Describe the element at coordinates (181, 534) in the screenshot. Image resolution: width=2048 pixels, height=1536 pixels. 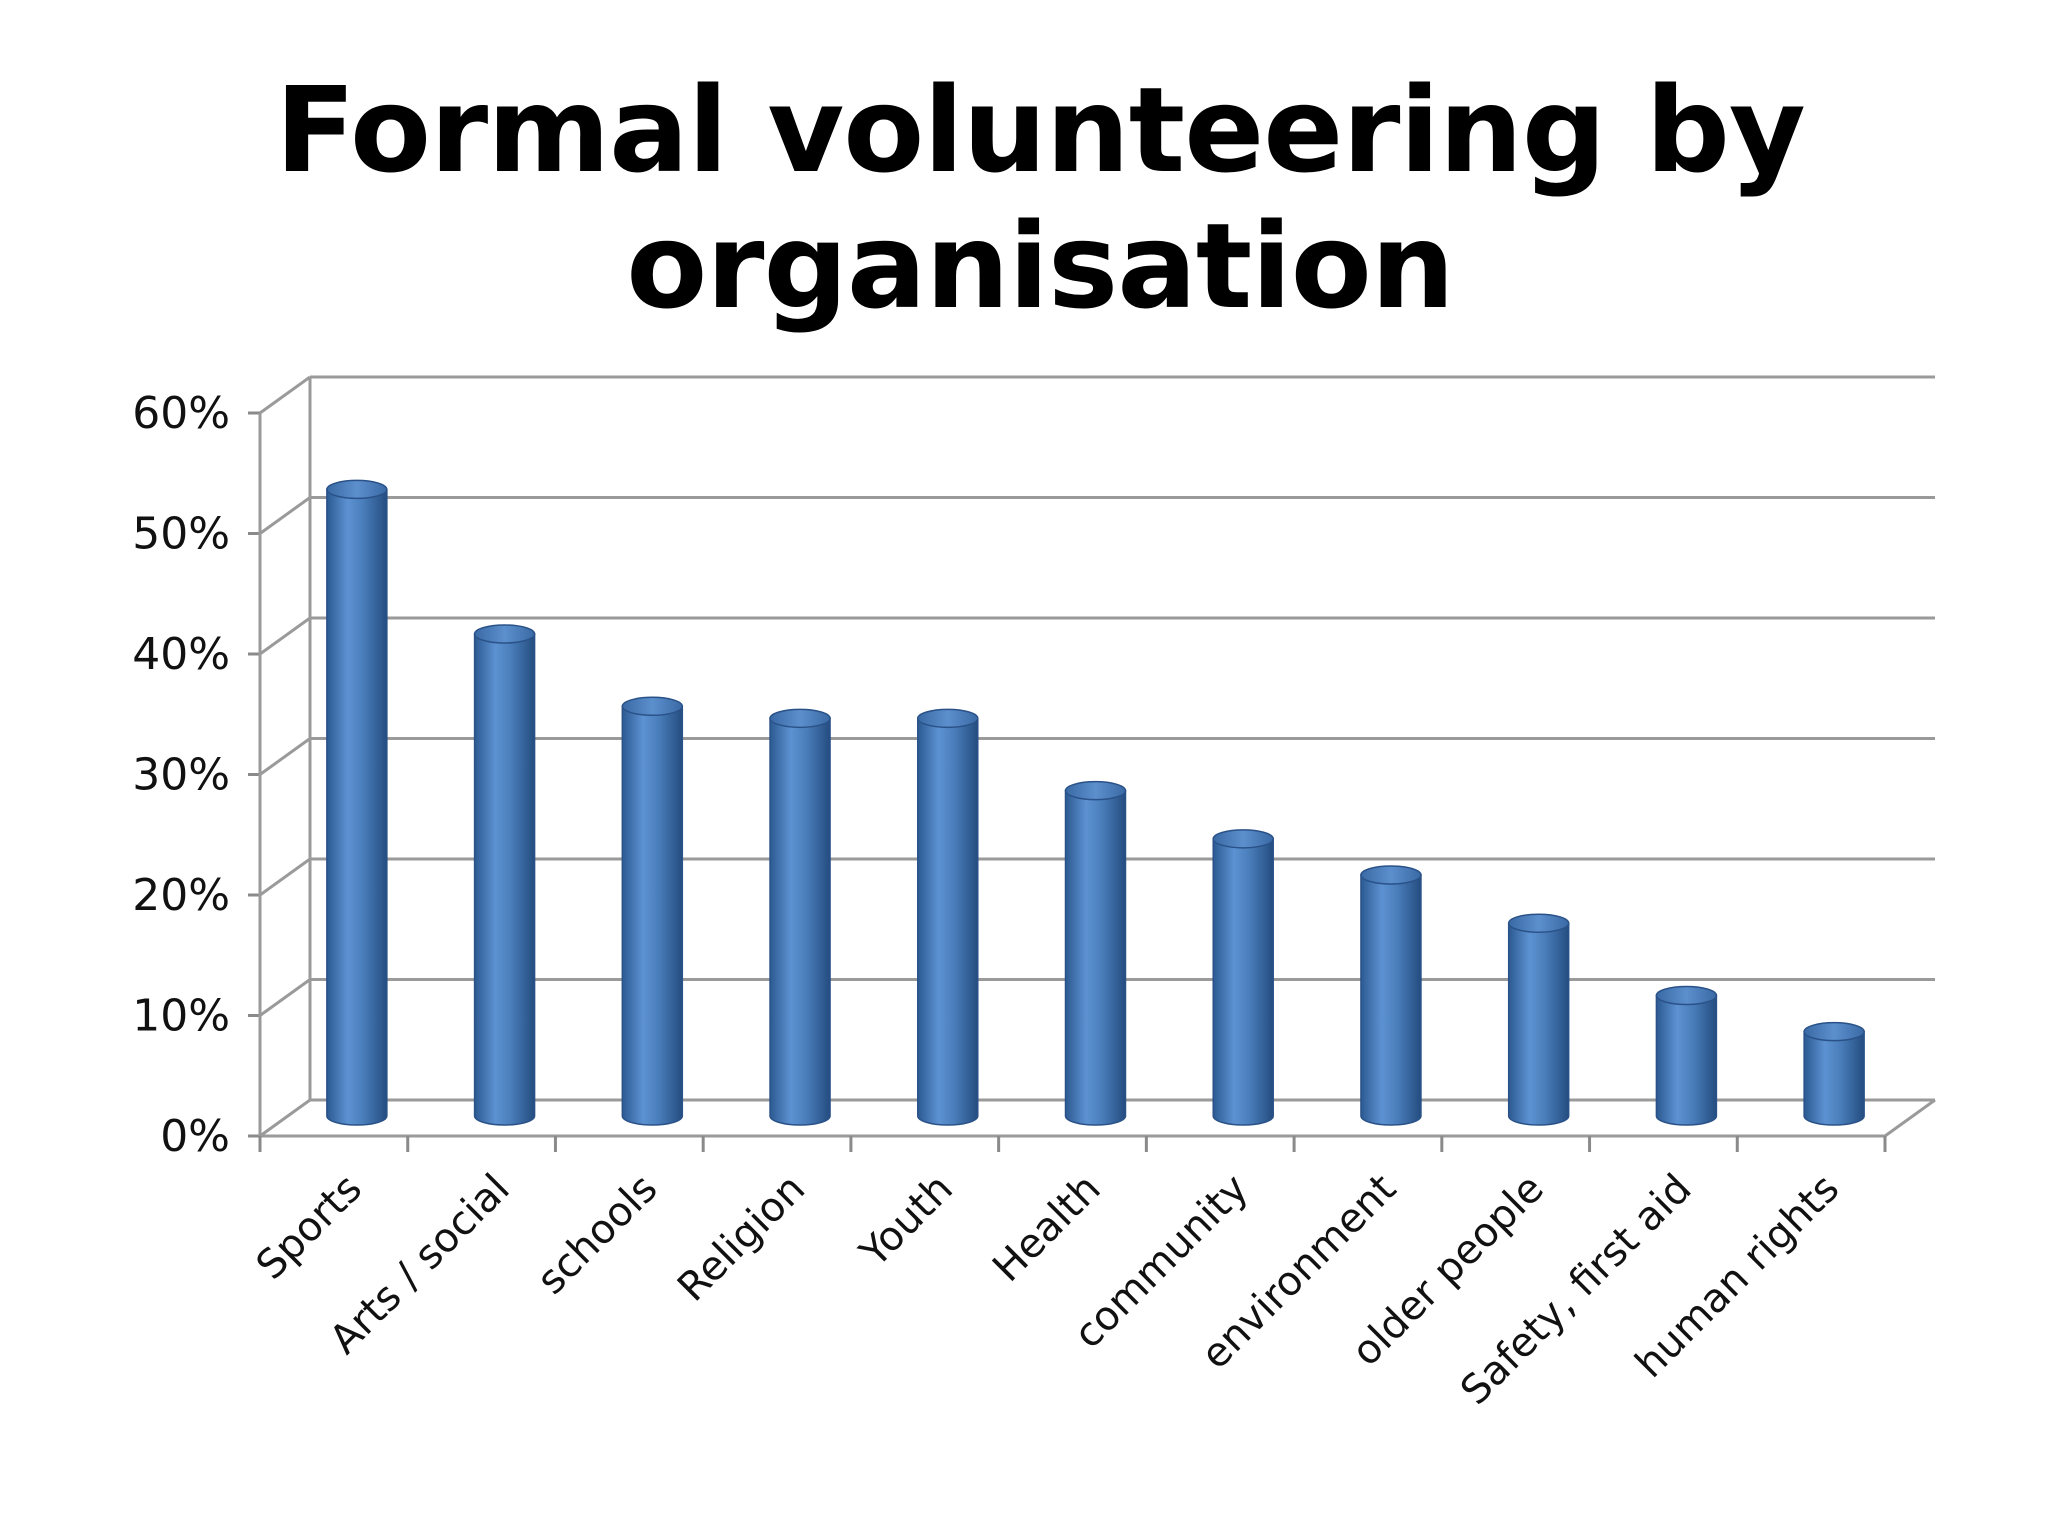
I see `y-tick-label: 50%` at that location.